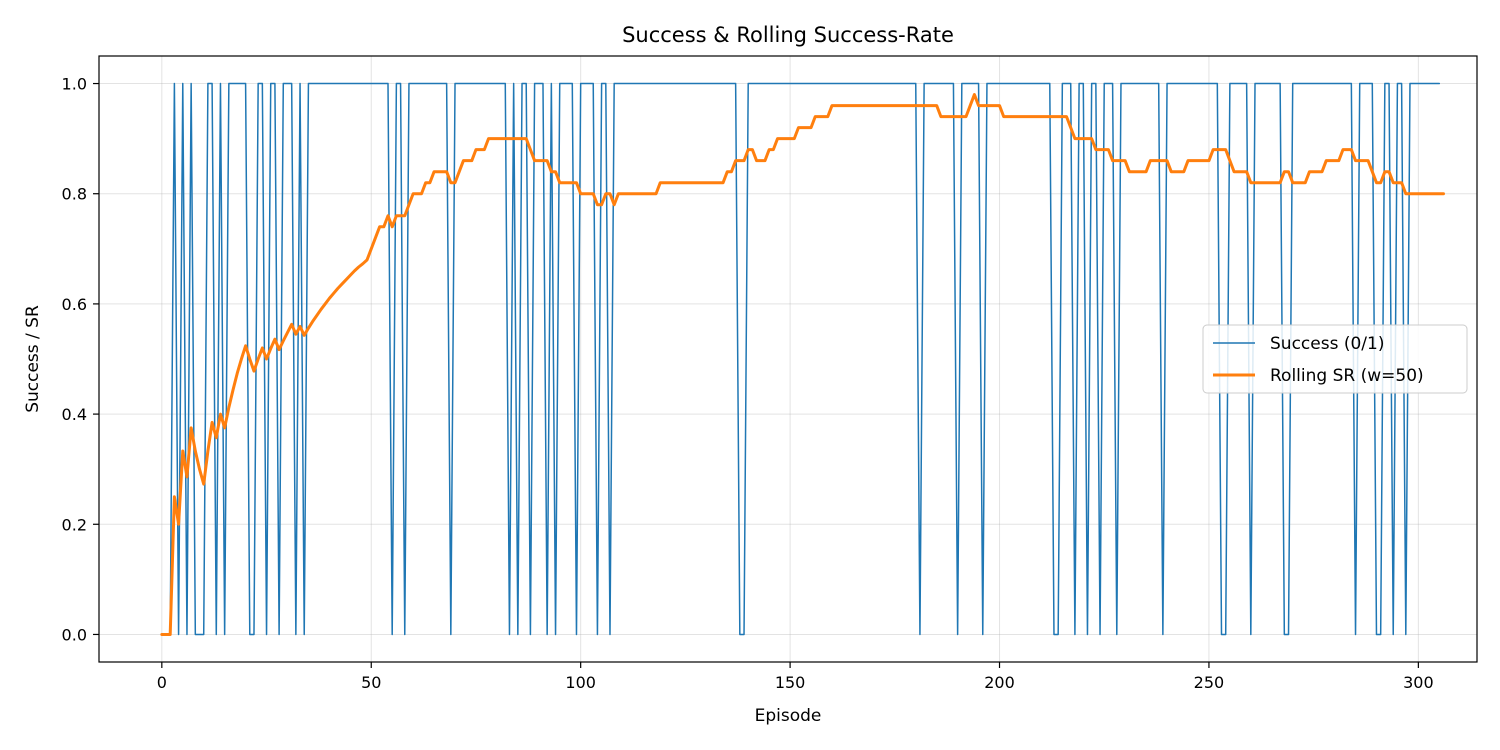 This screenshot has height=750, width=1500. I want to click on legend-entry-rolling-sr: Rolling SR (w=50), so click(1347, 376).